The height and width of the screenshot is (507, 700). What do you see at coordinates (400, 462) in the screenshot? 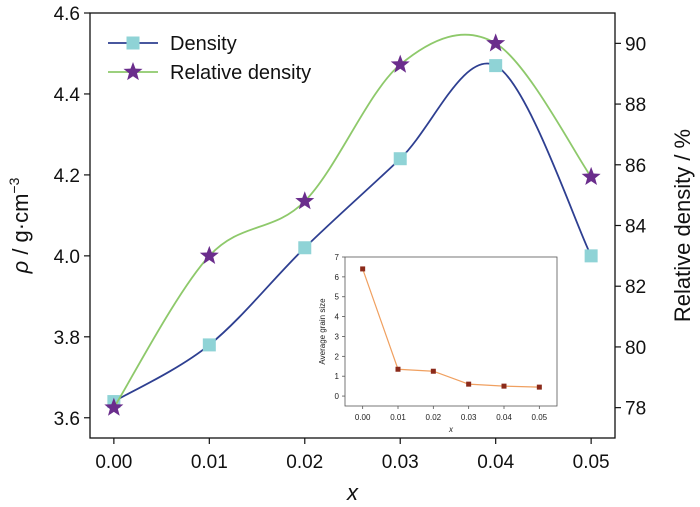
I see `x-tick-label: 0.03` at bounding box center [400, 462].